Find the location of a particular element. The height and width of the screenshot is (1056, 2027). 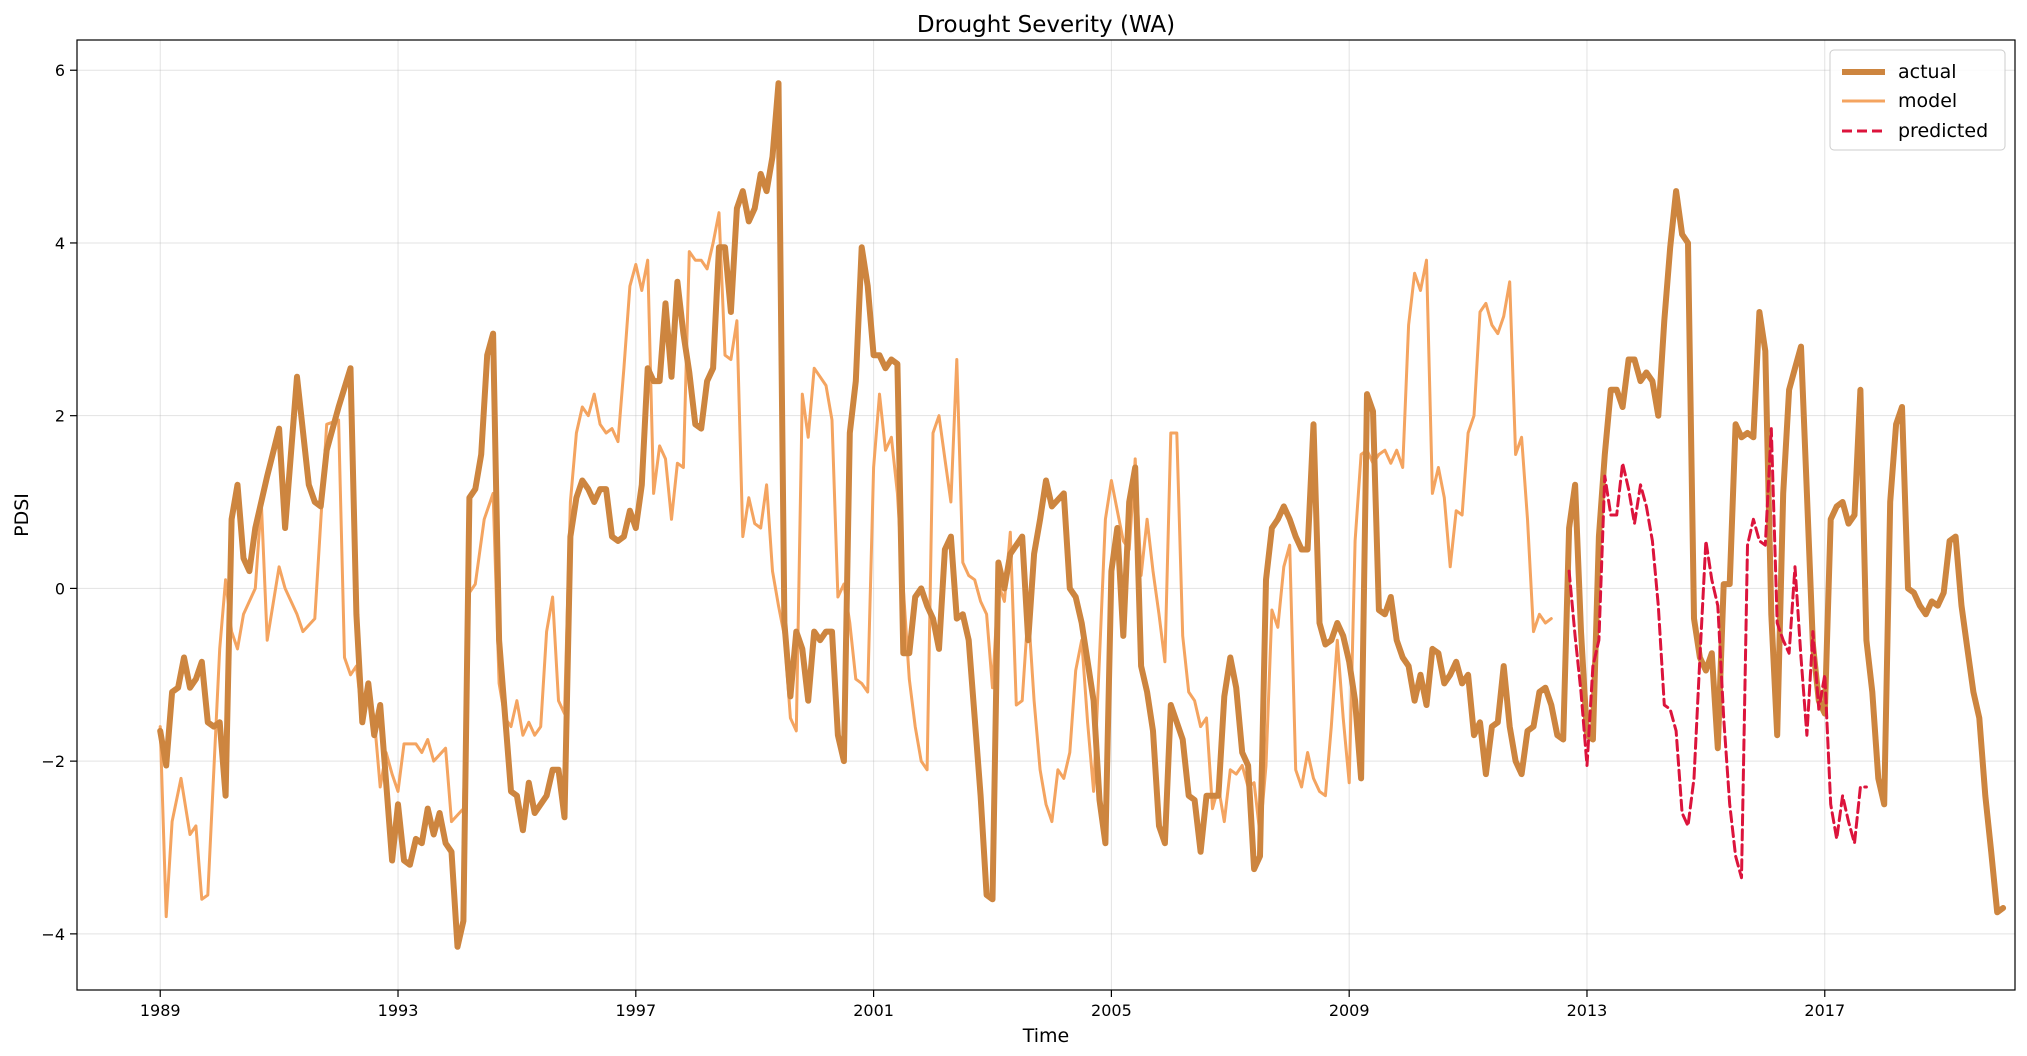

y-tick-label: 6 is located at coordinates (60, 70).